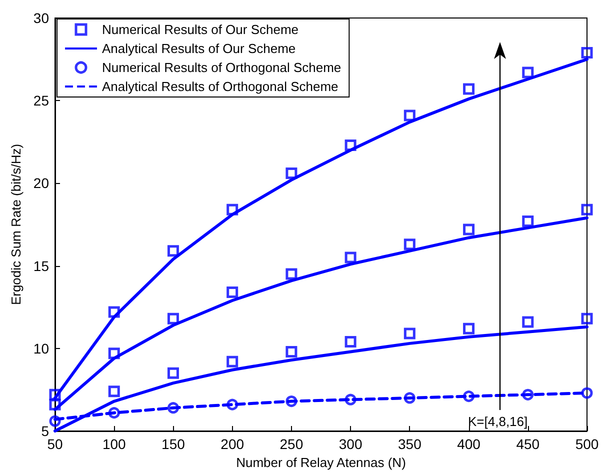 The height and width of the screenshot is (474, 602). What do you see at coordinates (200, 29) in the screenshot?
I see `legend-label: Numerical Results of Our Scheme` at bounding box center [200, 29].